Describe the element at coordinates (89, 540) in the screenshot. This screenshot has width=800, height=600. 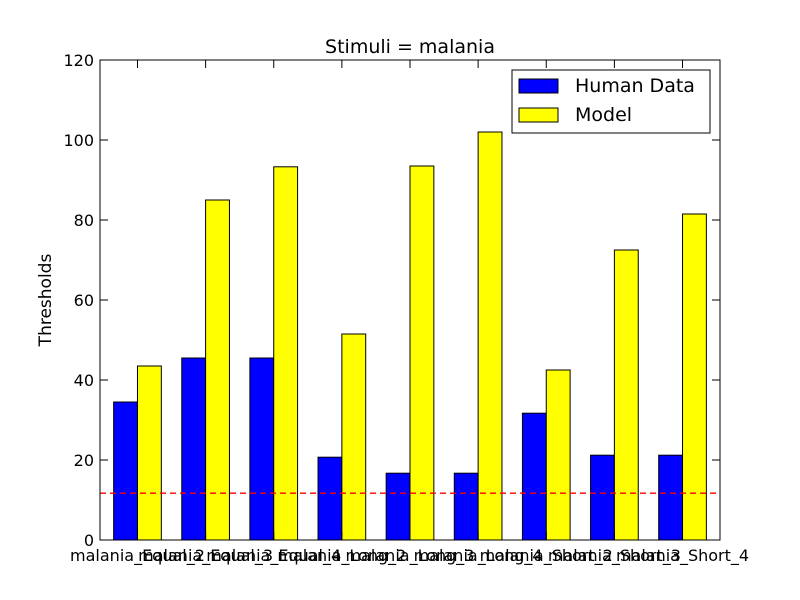
I see `y-tick-label: 0` at that location.